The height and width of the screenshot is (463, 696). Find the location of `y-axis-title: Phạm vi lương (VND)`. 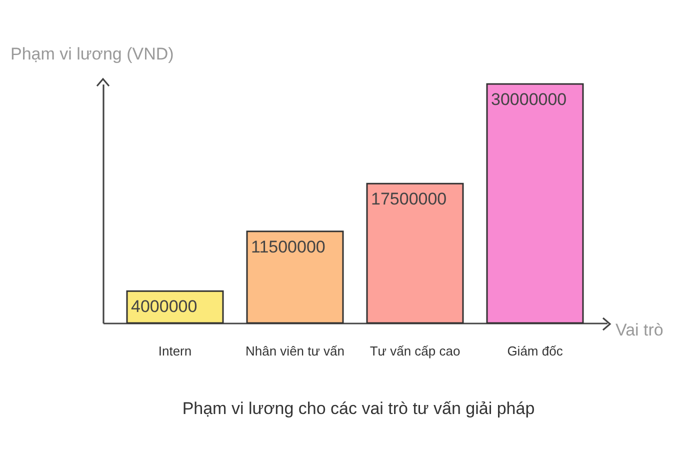

y-axis-title: Phạm vi lương (VND) is located at coordinates (92, 54).